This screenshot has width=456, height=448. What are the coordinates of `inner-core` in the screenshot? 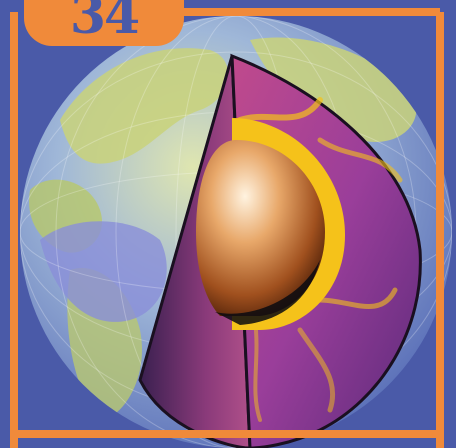 It's located at (260, 228).